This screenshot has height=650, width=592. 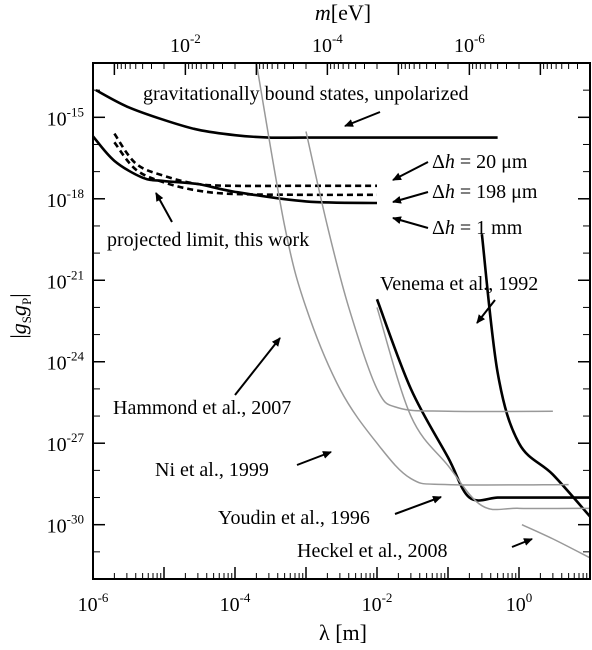 I want to click on x-tick-label: 10⁰, so click(x=519, y=603).